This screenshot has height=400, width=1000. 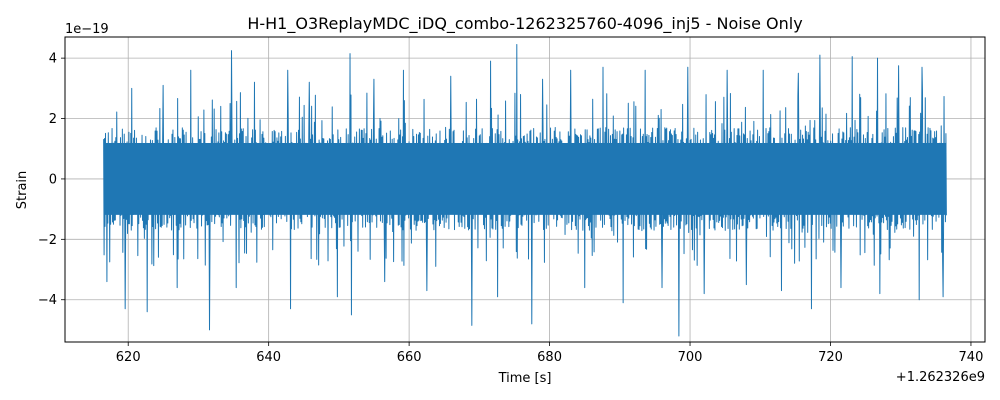 I want to click on x-tick-label: 680, so click(x=549, y=357).